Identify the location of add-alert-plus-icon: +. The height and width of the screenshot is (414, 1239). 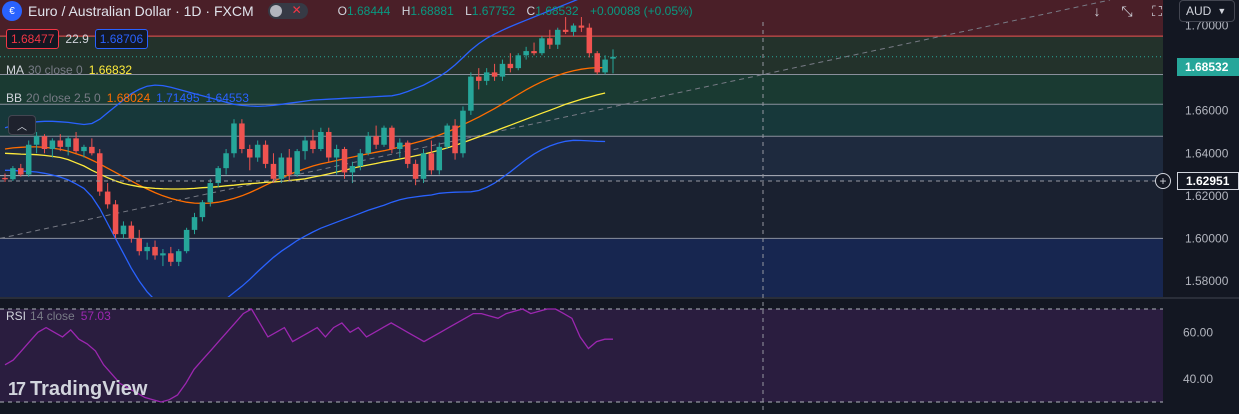
(1163, 181).